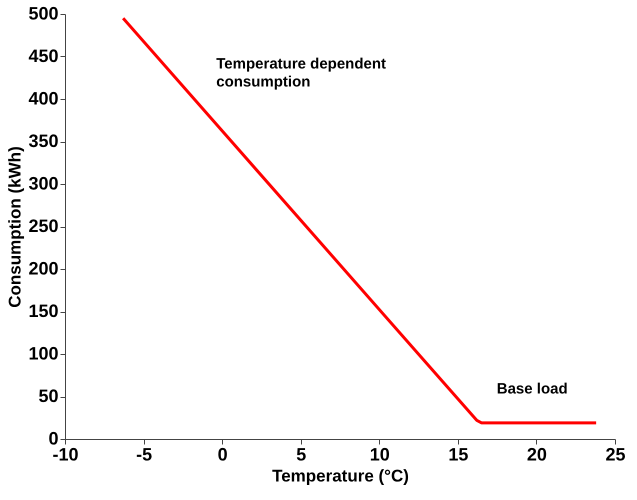  Describe the element at coordinates (340, 476) in the screenshot. I see `x-axis-title: Temperature (°C)` at that location.